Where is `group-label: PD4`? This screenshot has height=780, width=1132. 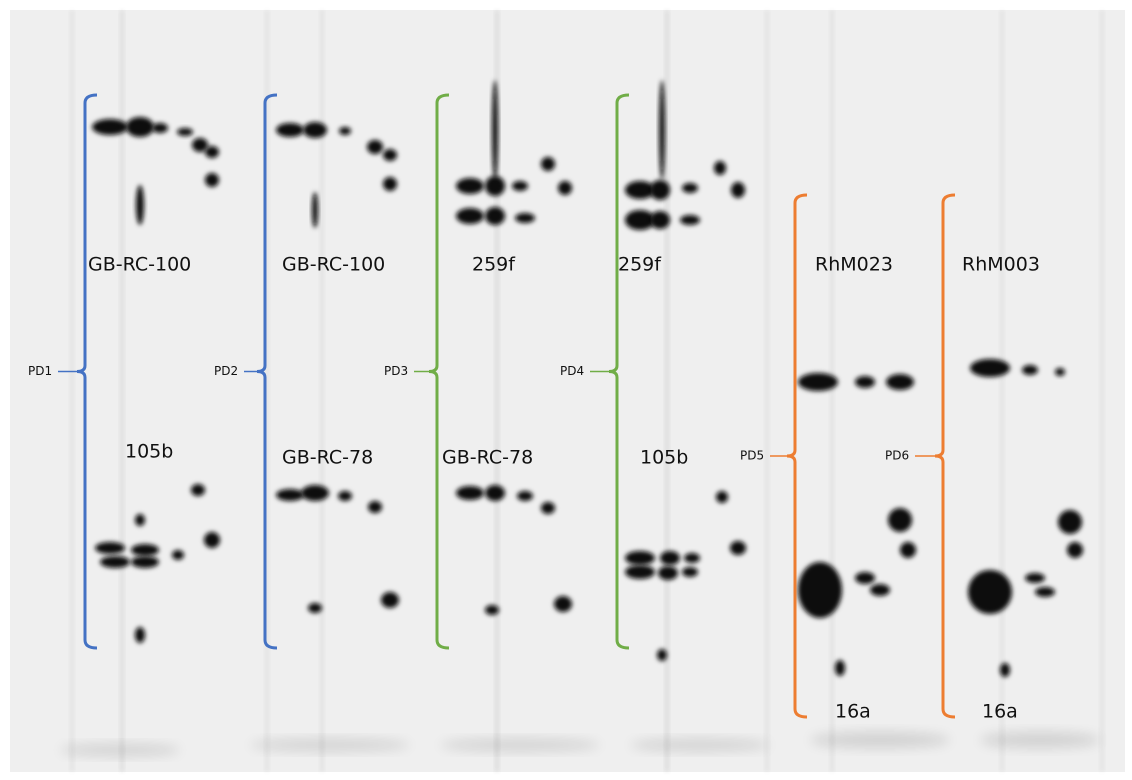
group-label: PD4 is located at coordinates (572, 371).